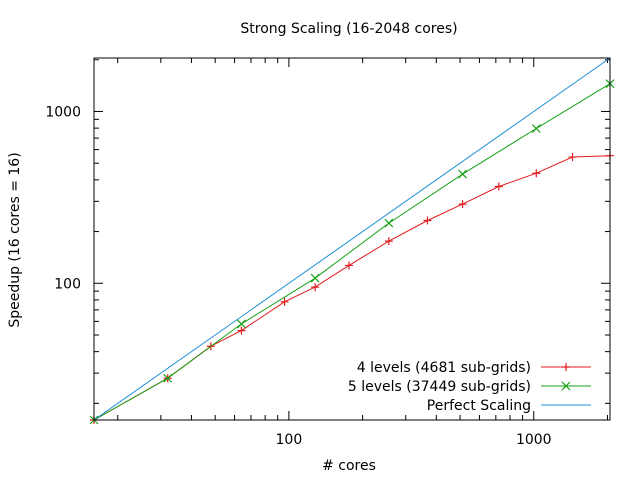 The width and height of the screenshot is (640, 485). Describe the element at coordinates (444, 368) in the screenshot. I see `legend-label: 4 levels (4681 sub-grids)` at that location.